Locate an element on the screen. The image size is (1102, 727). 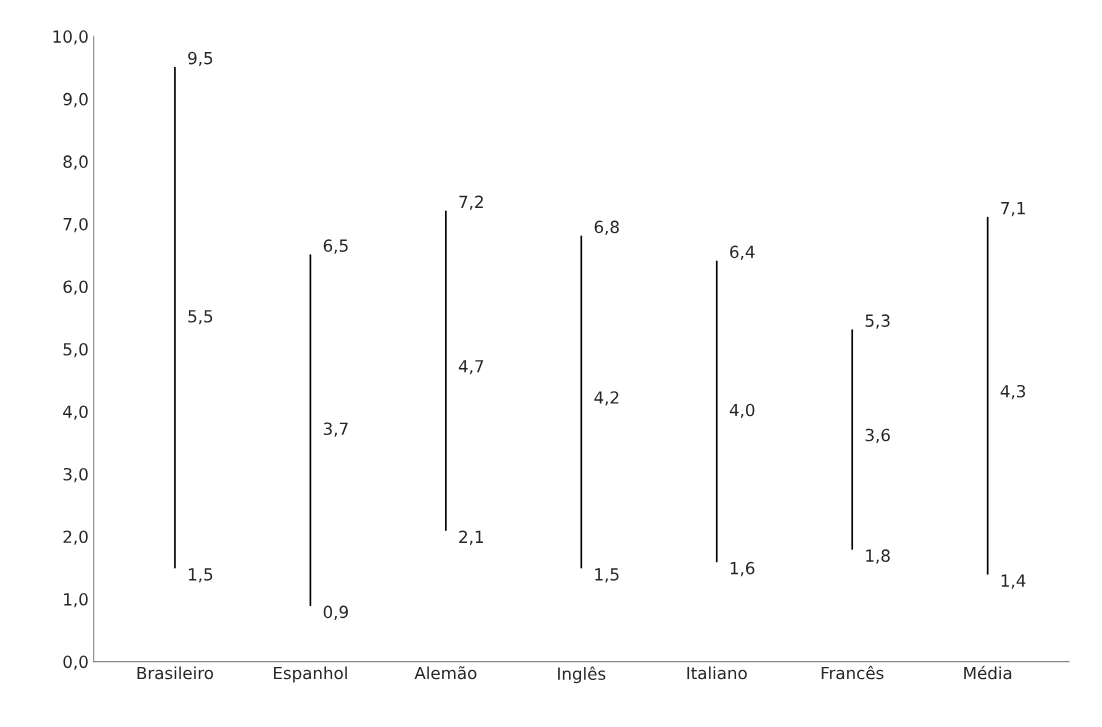
data-label: 6,4 is located at coordinates (742, 252).